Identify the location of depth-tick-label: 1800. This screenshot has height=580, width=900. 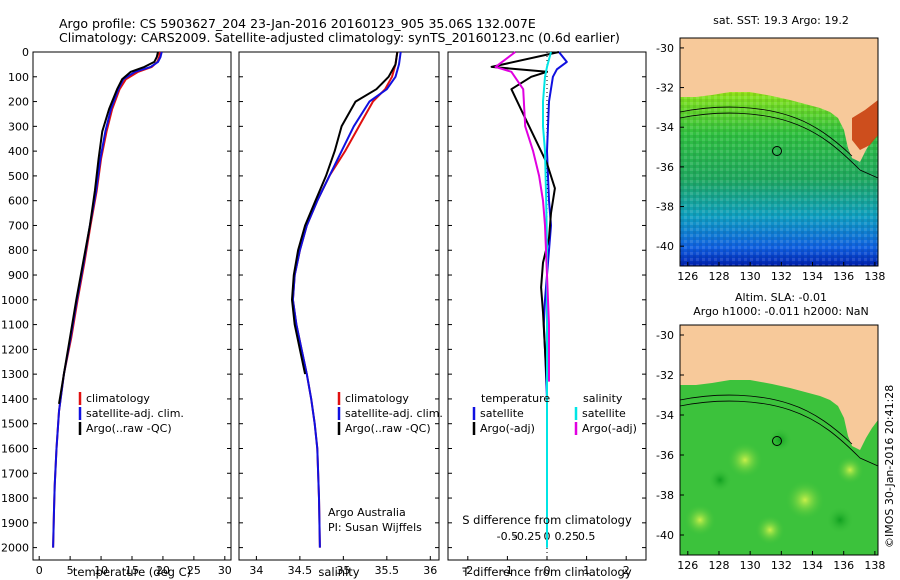
(15, 498).